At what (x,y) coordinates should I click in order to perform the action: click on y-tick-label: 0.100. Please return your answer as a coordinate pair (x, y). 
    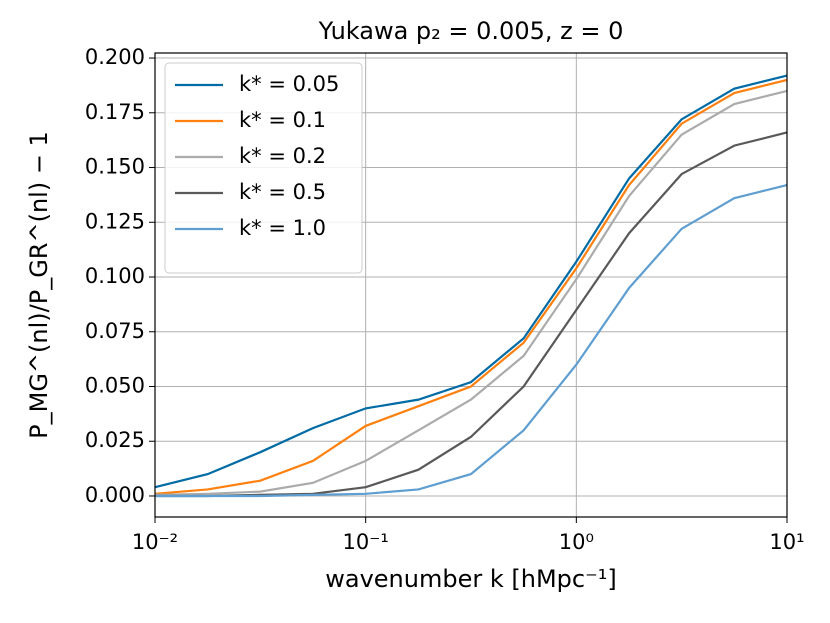
    Looking at the image, I should click on (115, 276).